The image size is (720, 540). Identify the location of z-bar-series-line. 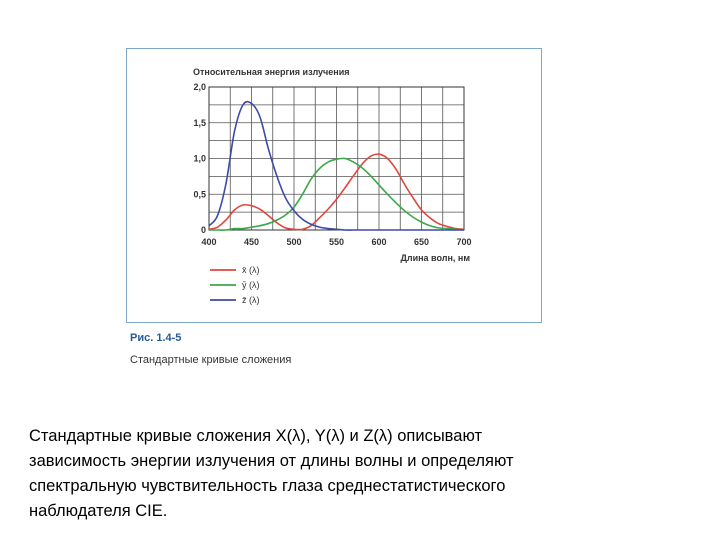
(336, 165).